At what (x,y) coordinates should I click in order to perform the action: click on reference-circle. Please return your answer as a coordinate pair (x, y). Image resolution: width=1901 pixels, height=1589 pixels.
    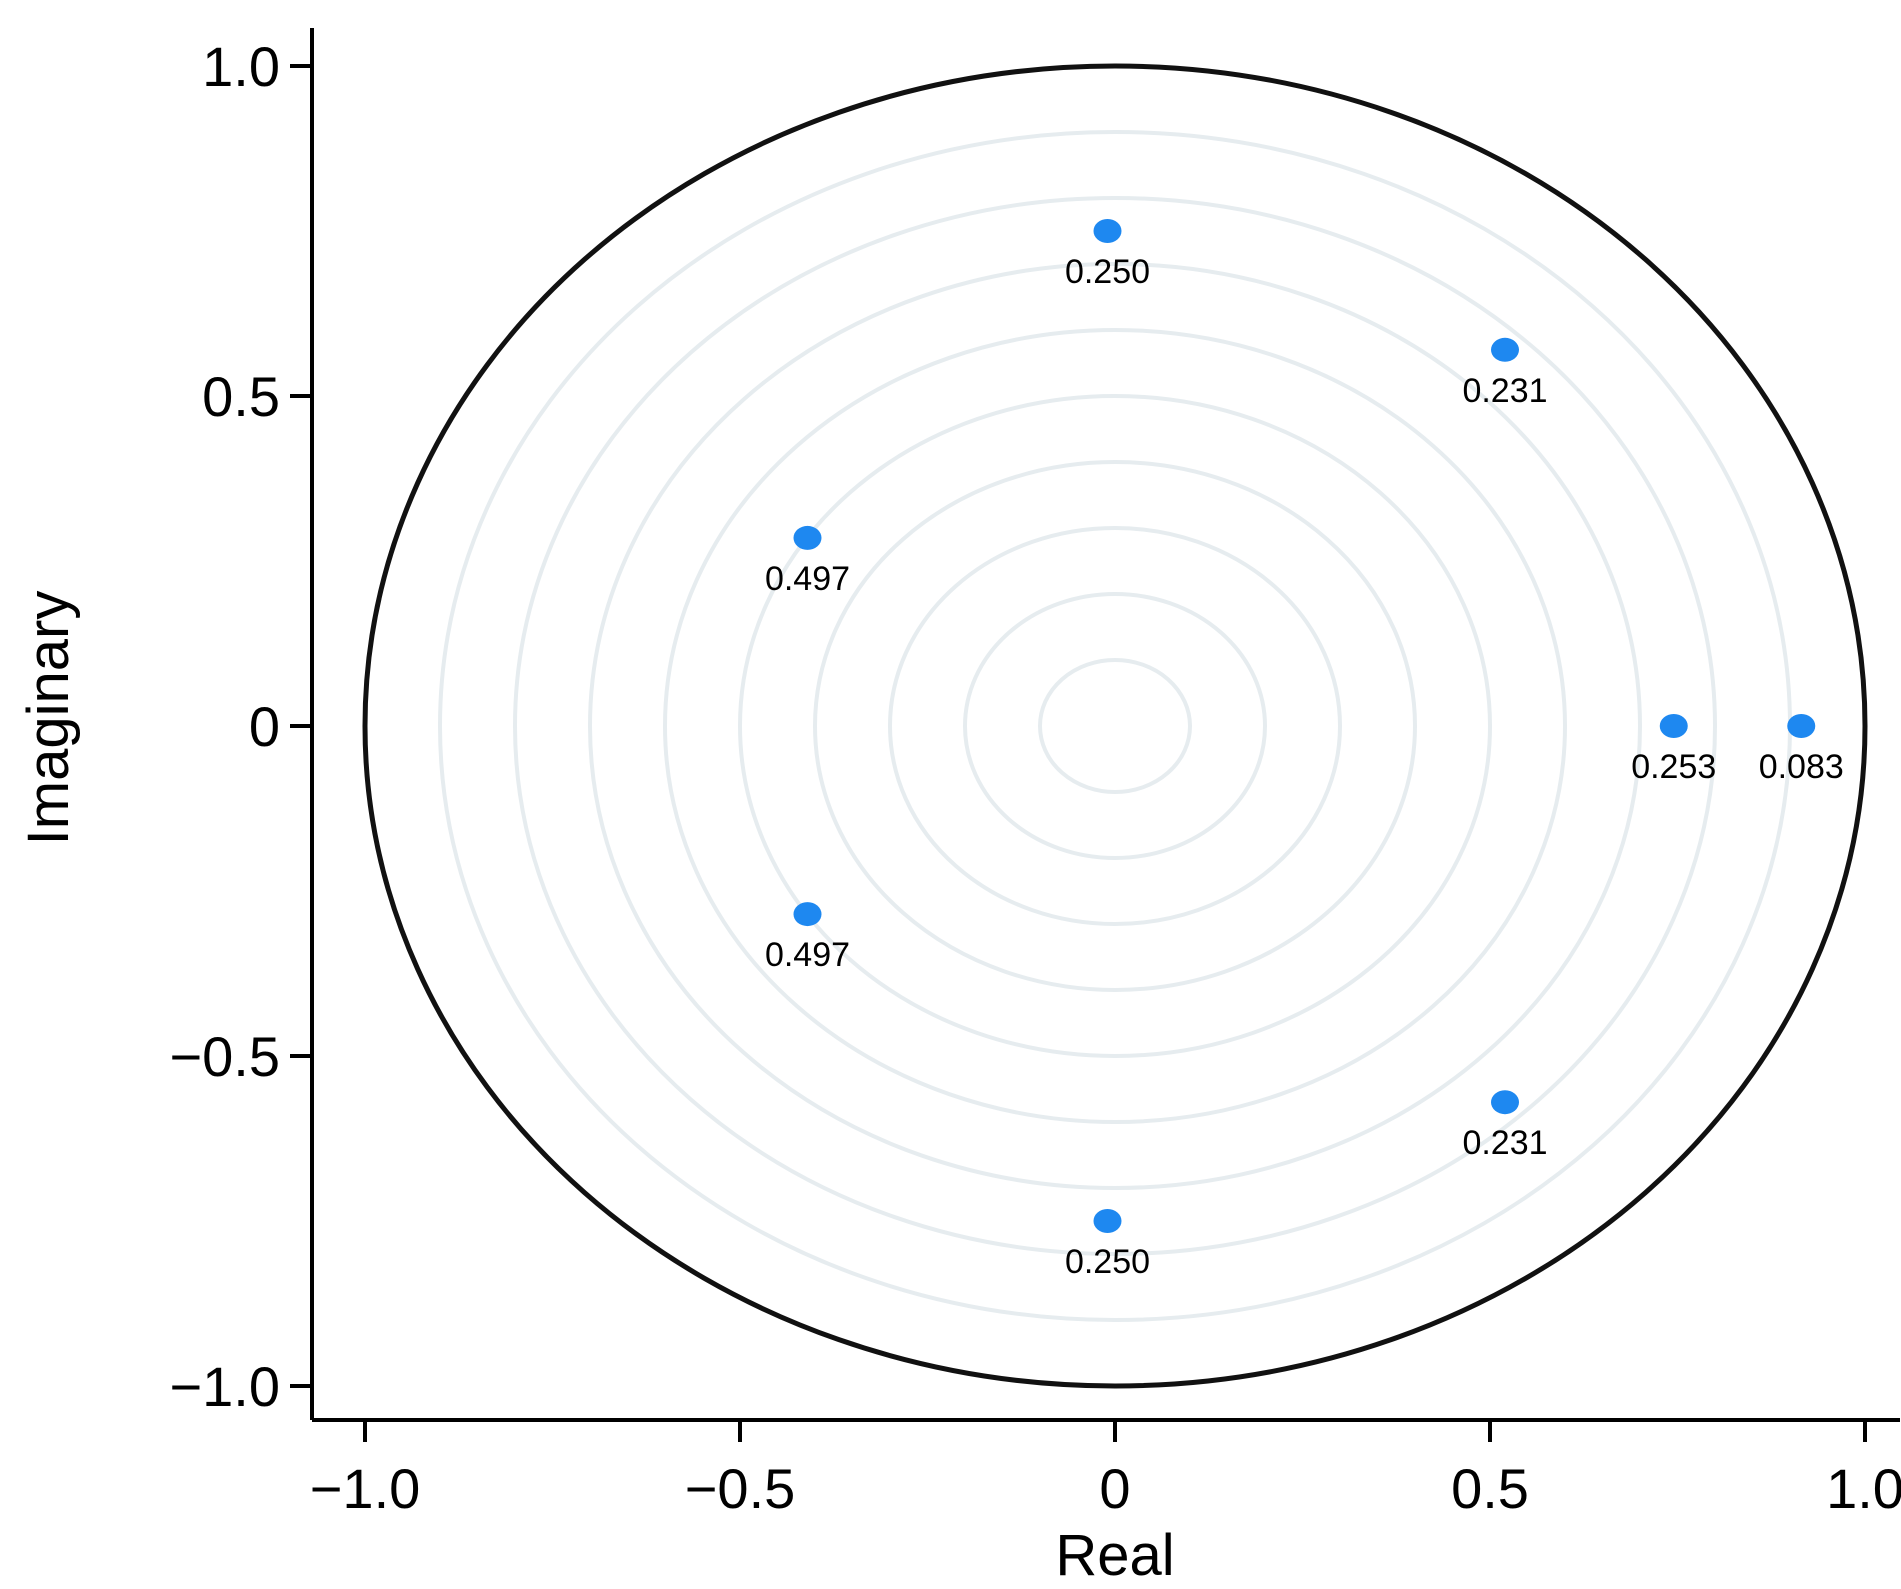
    Looking at the image, I should click on (1115, 726).